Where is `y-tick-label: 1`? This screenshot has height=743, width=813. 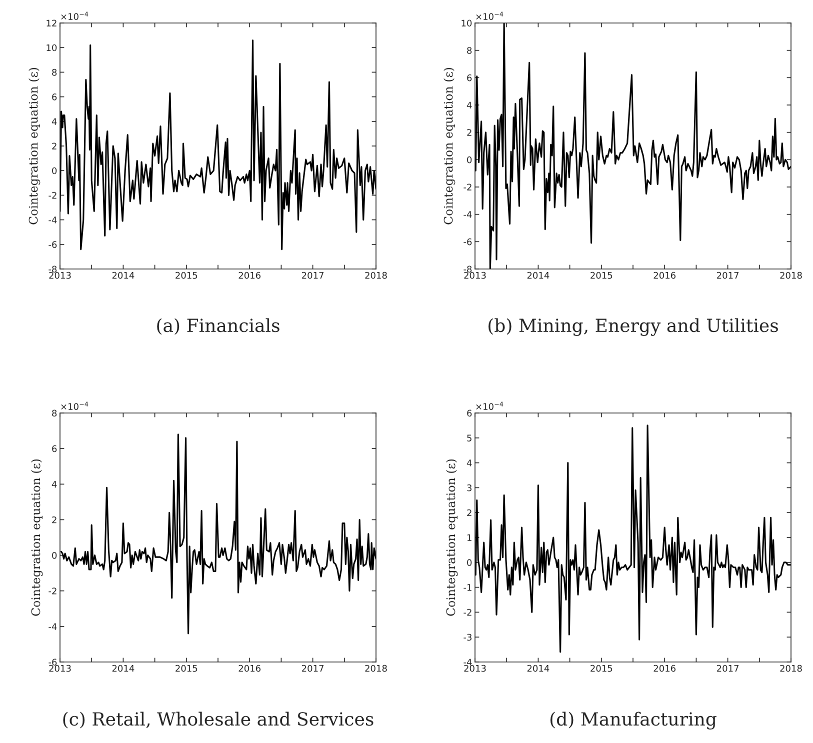 y-tick-label: 1 is located at coordinates (469, 537).